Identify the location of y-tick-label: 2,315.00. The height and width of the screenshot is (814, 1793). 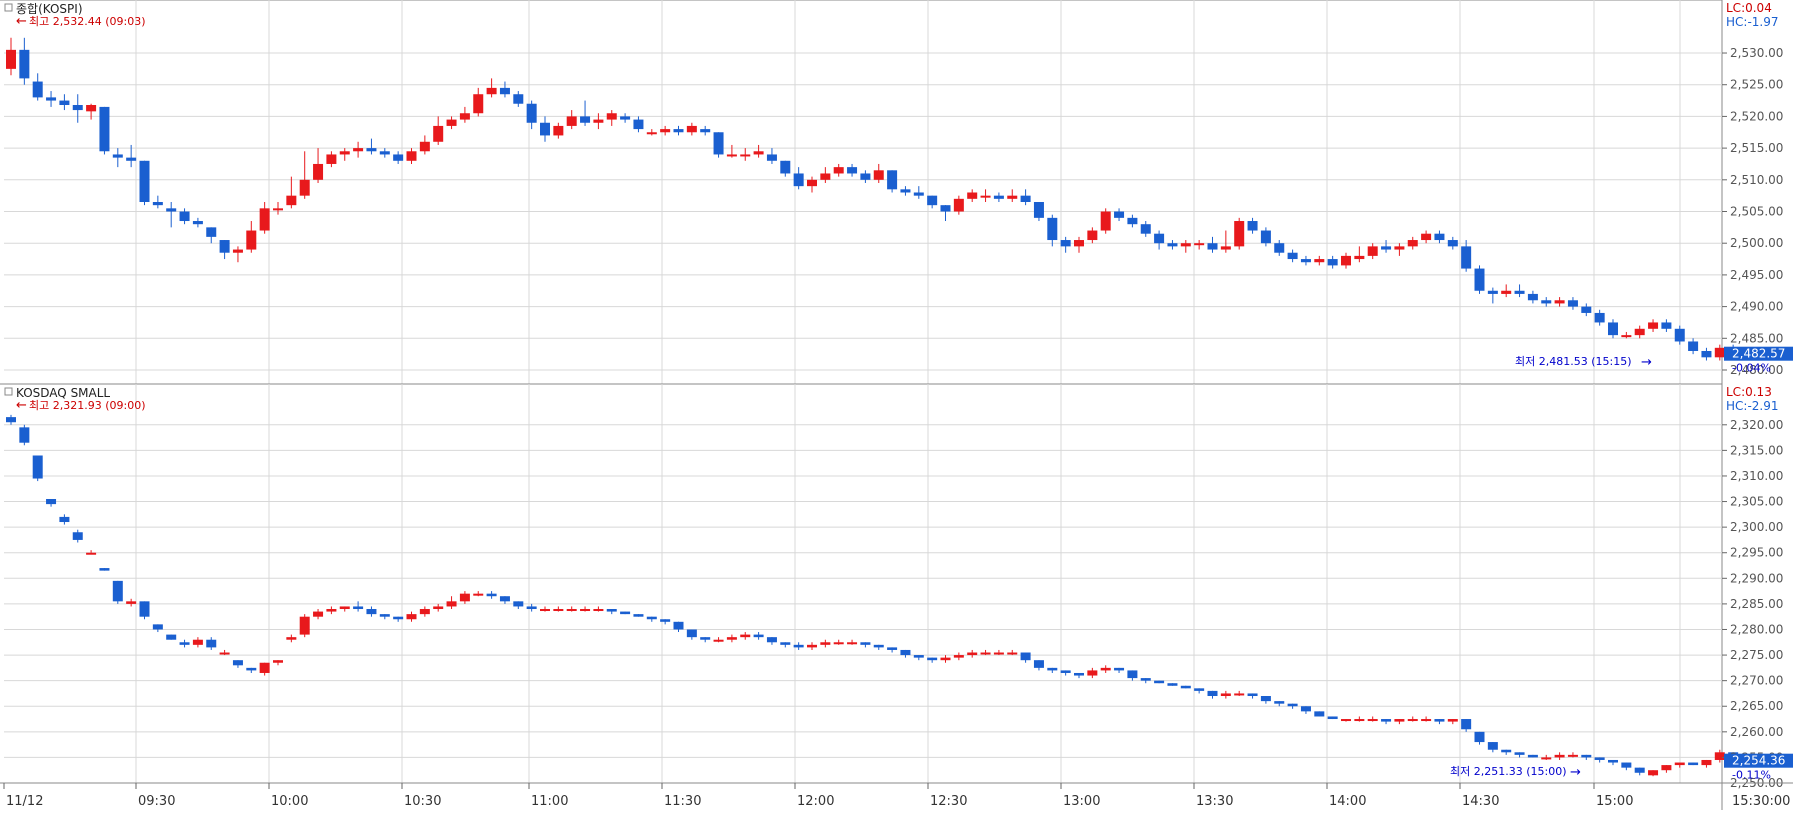
(1756, 450).